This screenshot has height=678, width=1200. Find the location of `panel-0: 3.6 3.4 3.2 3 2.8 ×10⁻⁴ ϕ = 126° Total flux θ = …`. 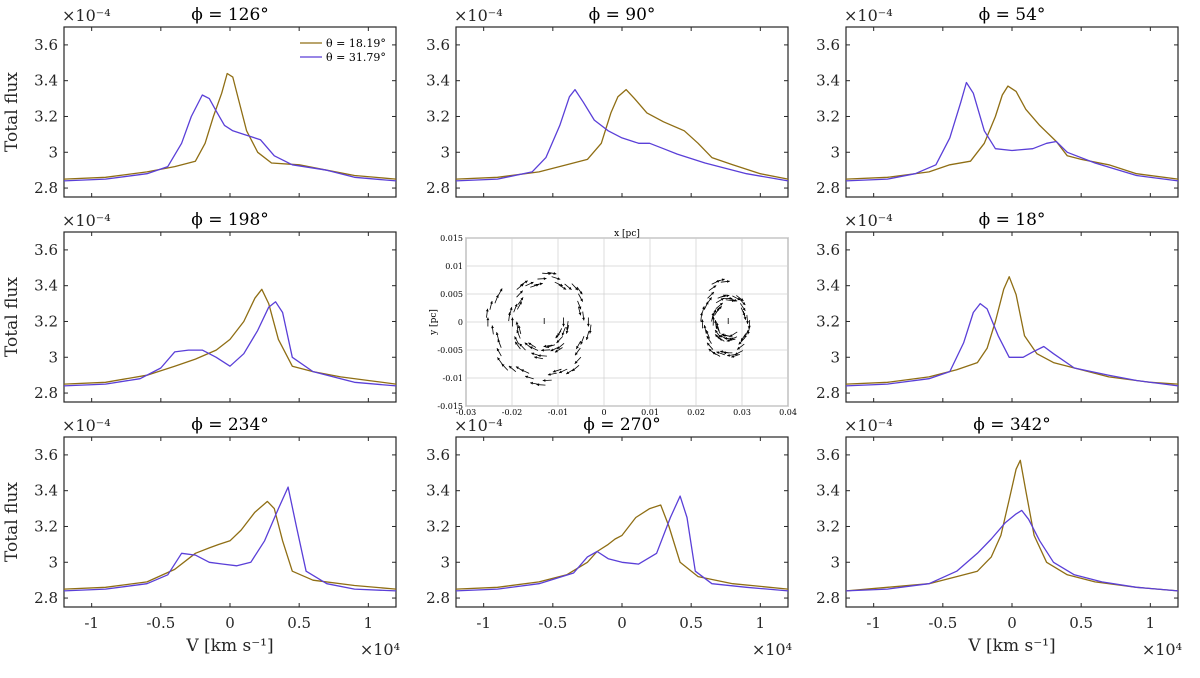

panel-0: 3.6 3.4 3.2 3 2.8 ×10⁻⁴ ϕ = 126° Total flux θ = … is located at coordinates (199, 101).